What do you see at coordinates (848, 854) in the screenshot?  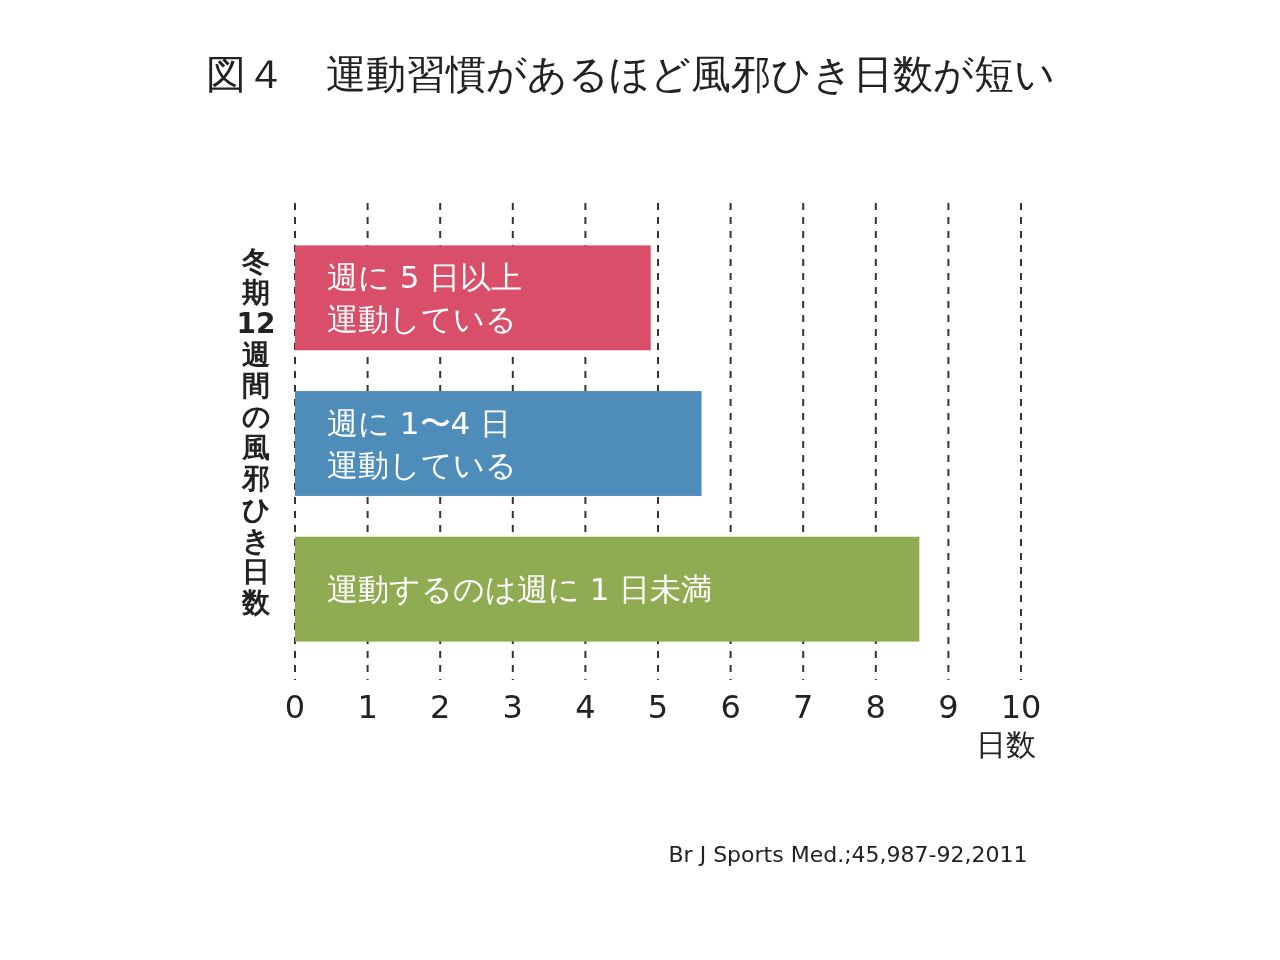 I see `text: Br J Sports Med.;45,987-92,2011` at bounding box center [848, 854].